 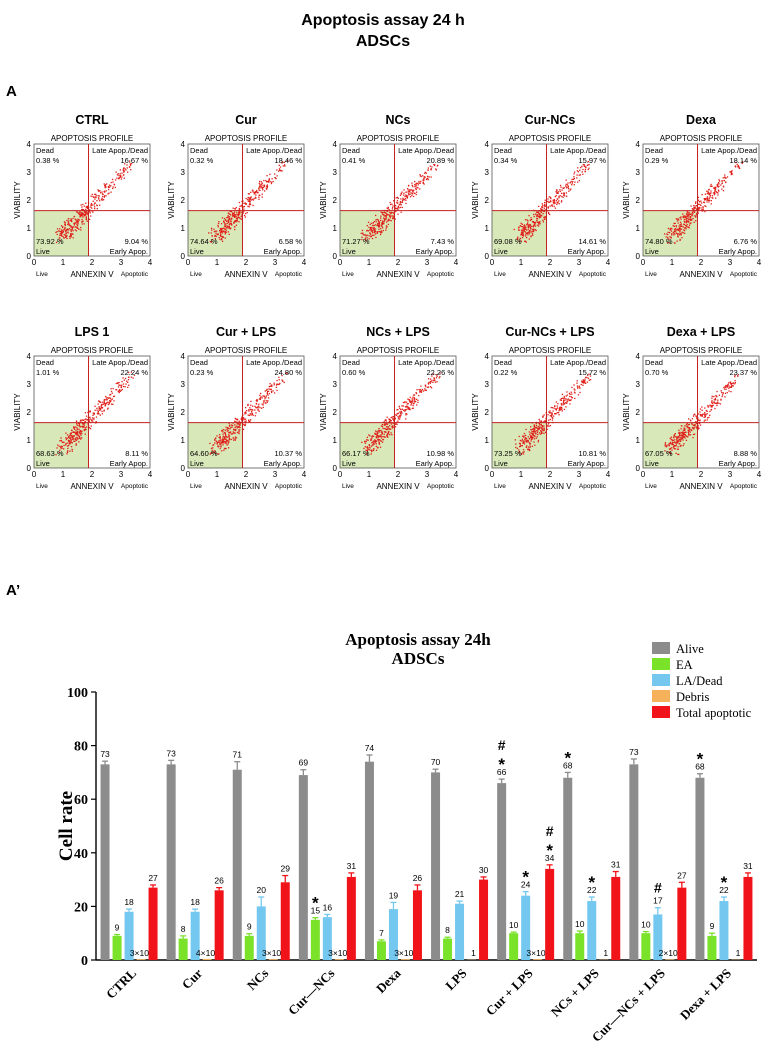 What do you see at coordinates (487, 384) in the screenshot?
I see `y-tick-label: 3` at bounding box center [487, 384].